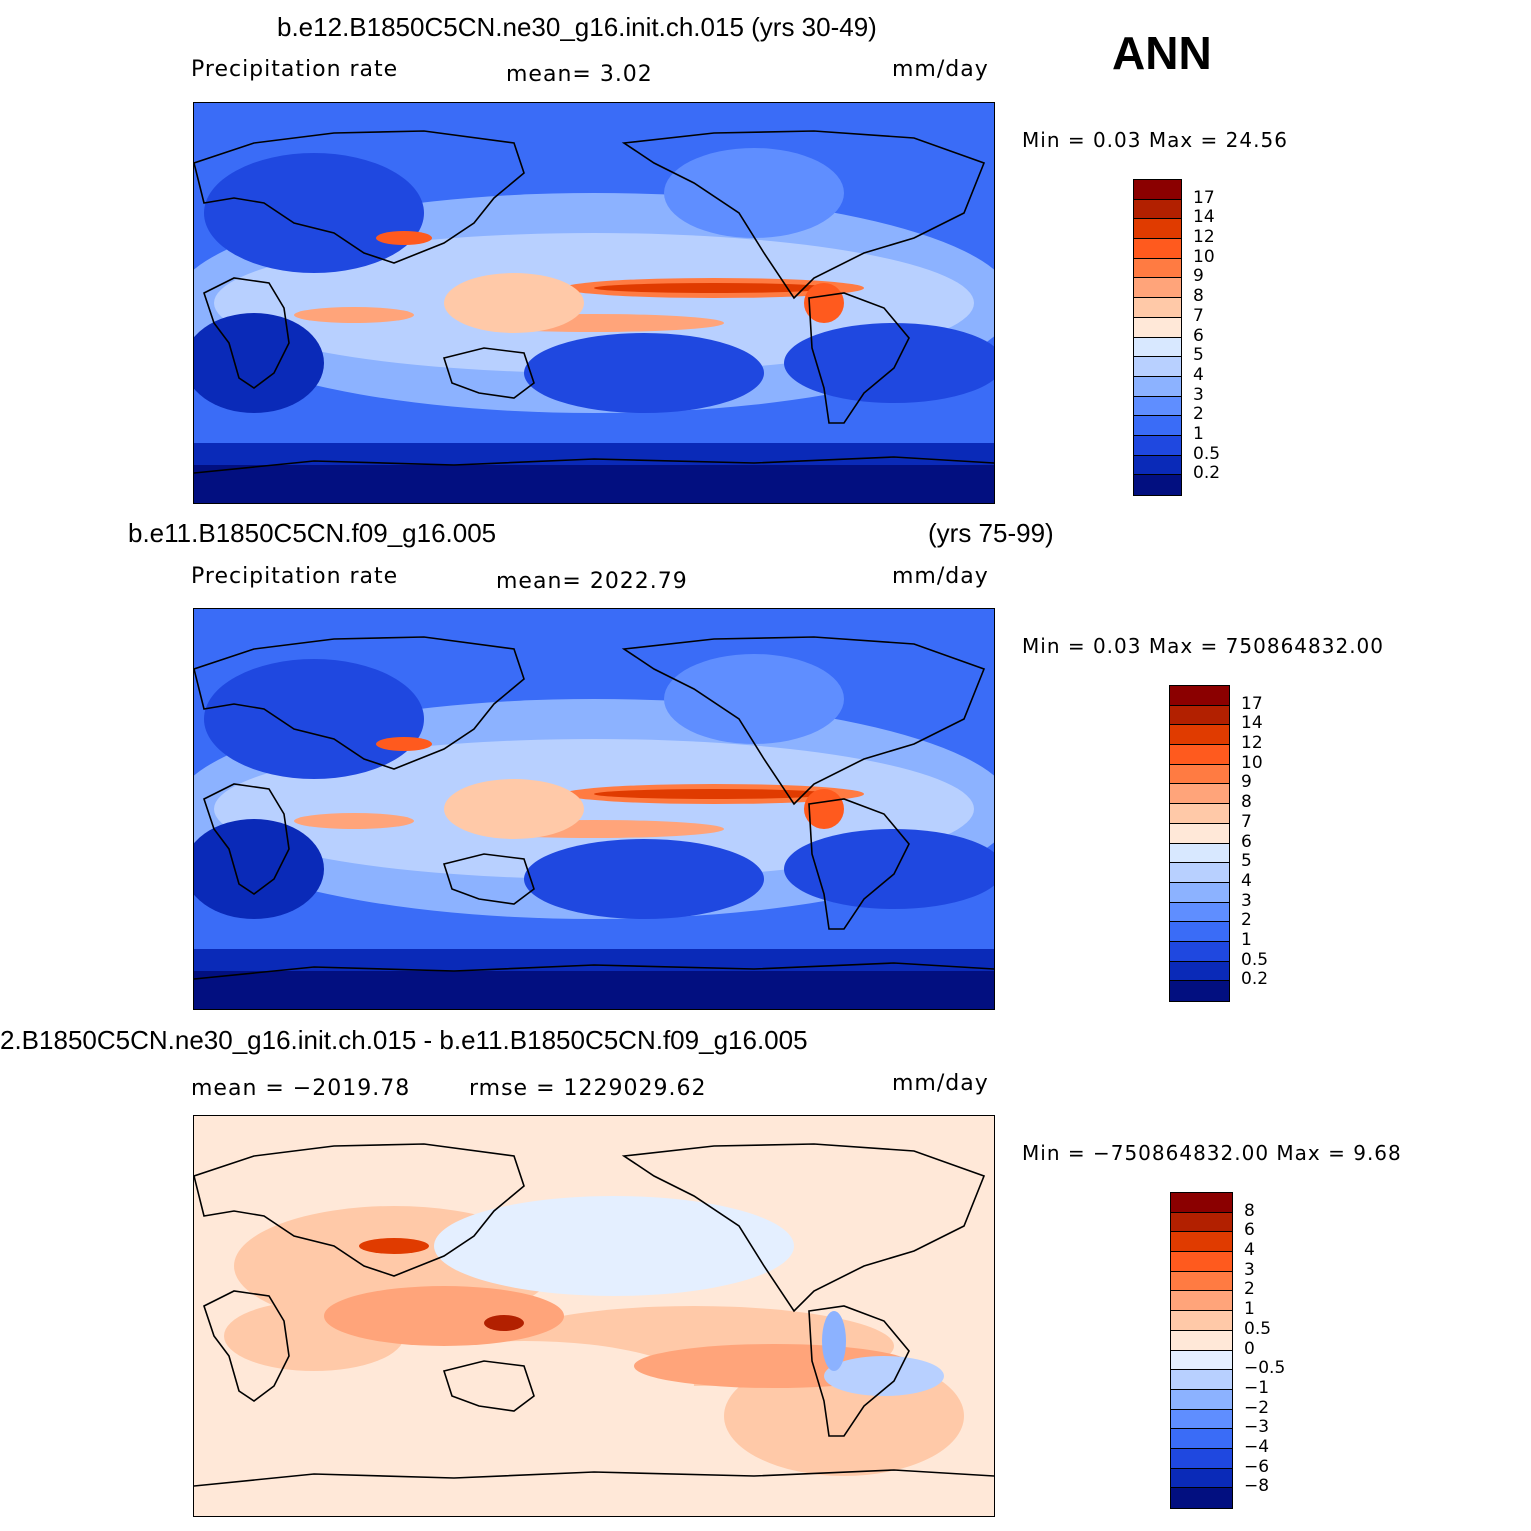  I want to click on colorbar-tick-label: 8, so click(1249, 1210).